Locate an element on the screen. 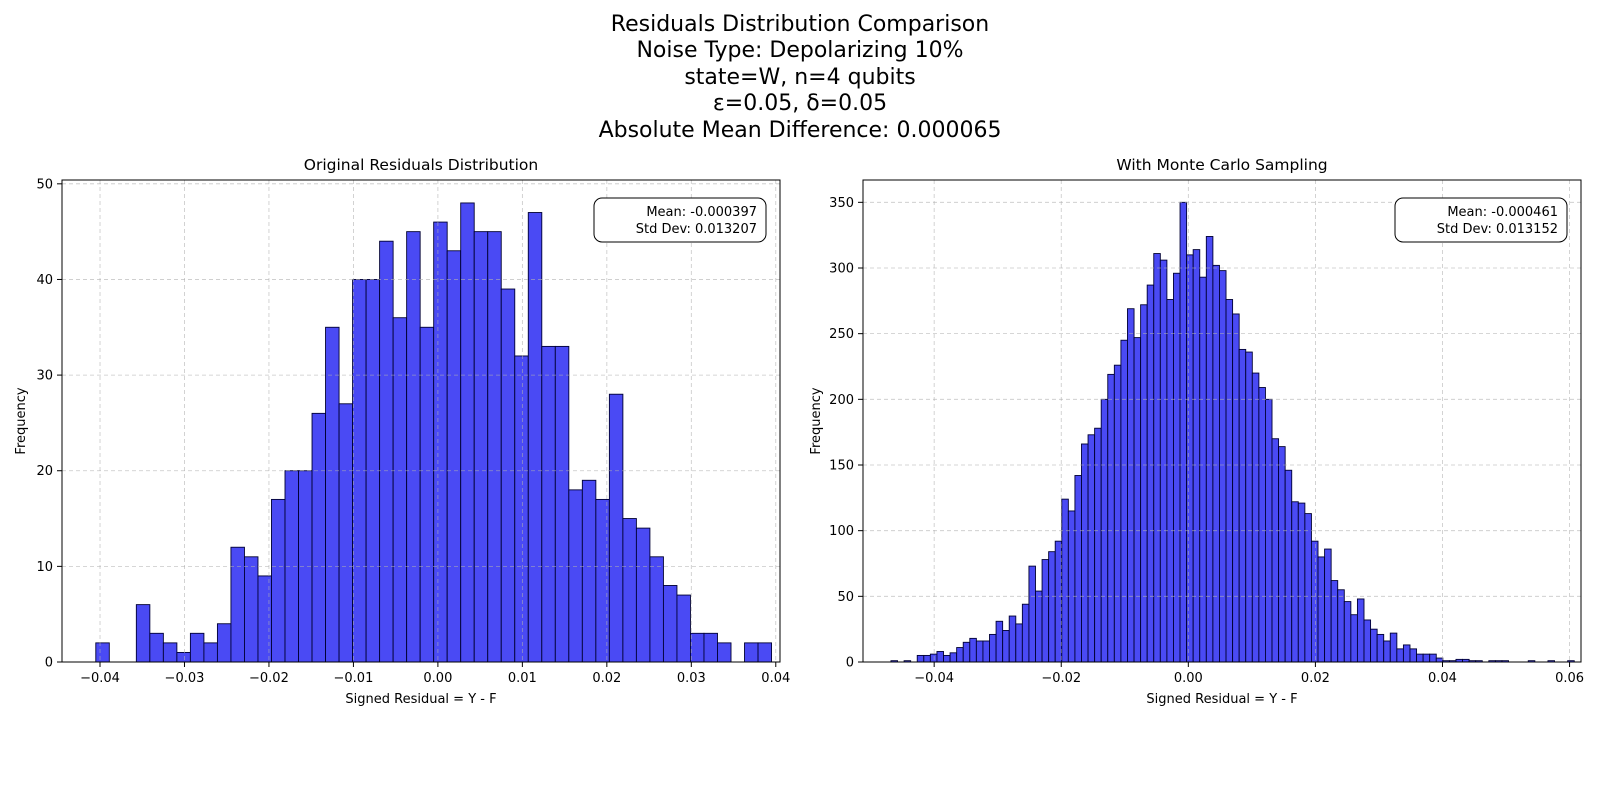 This screenshot has width=1600, height=800. suptitle-line: state=W, n=4 qubits is located at coordinates (800, 77).